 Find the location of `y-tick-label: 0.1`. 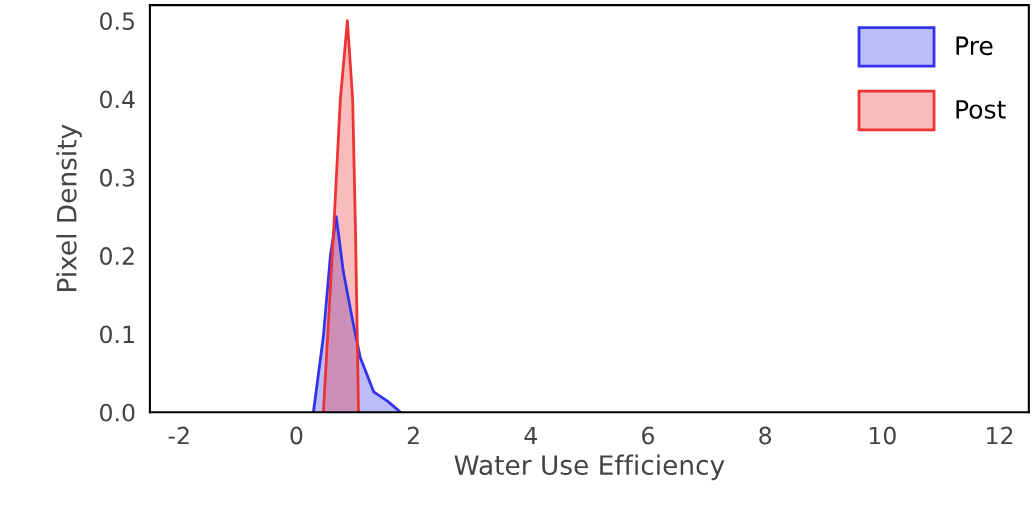

y-tick-label: 0.1 is located at coordinates (117, 334).